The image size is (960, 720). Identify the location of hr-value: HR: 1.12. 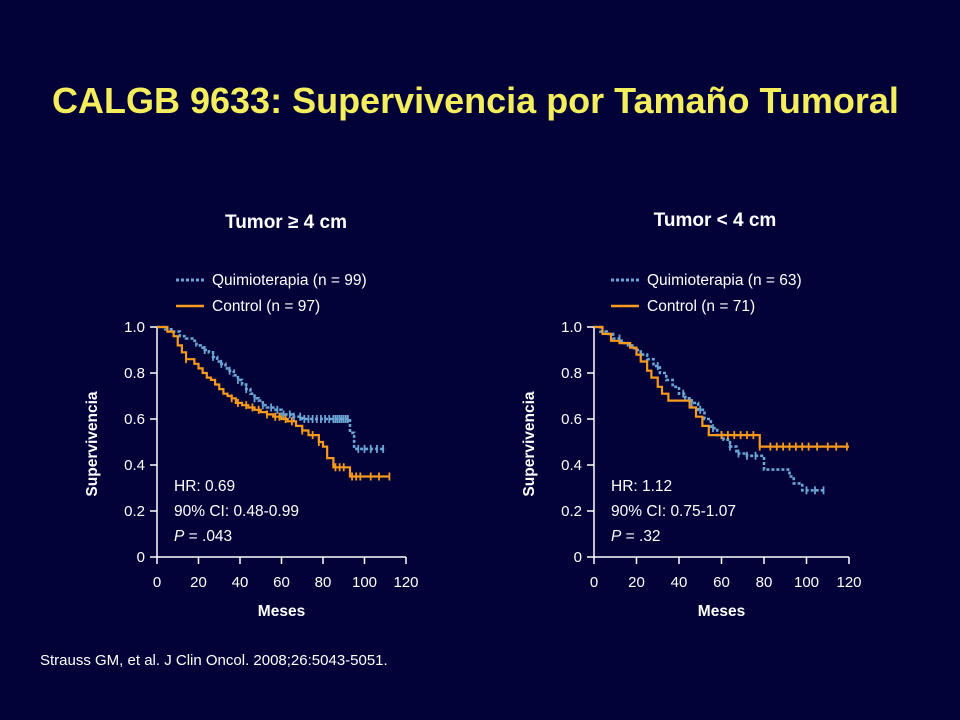
(641, 486).